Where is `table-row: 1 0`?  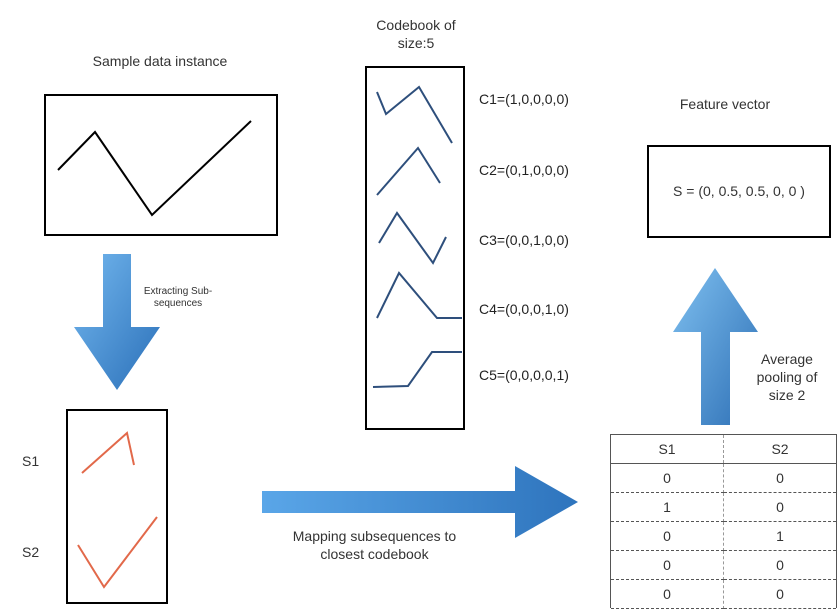 table-row: 1 0 is located at coordinates (723, 507).